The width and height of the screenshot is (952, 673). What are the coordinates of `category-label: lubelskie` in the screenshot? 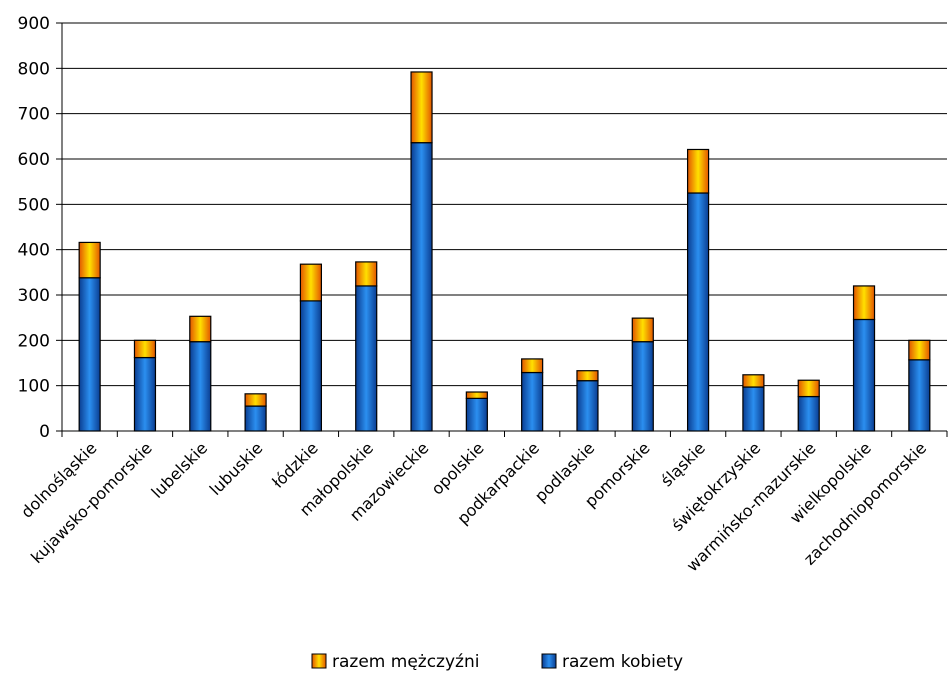 It's located at (180, 470).